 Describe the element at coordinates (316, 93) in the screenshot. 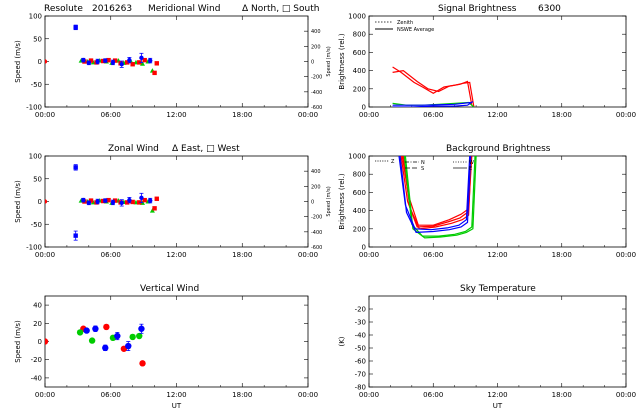

I see `y-right-tick-label: -400` at that location.